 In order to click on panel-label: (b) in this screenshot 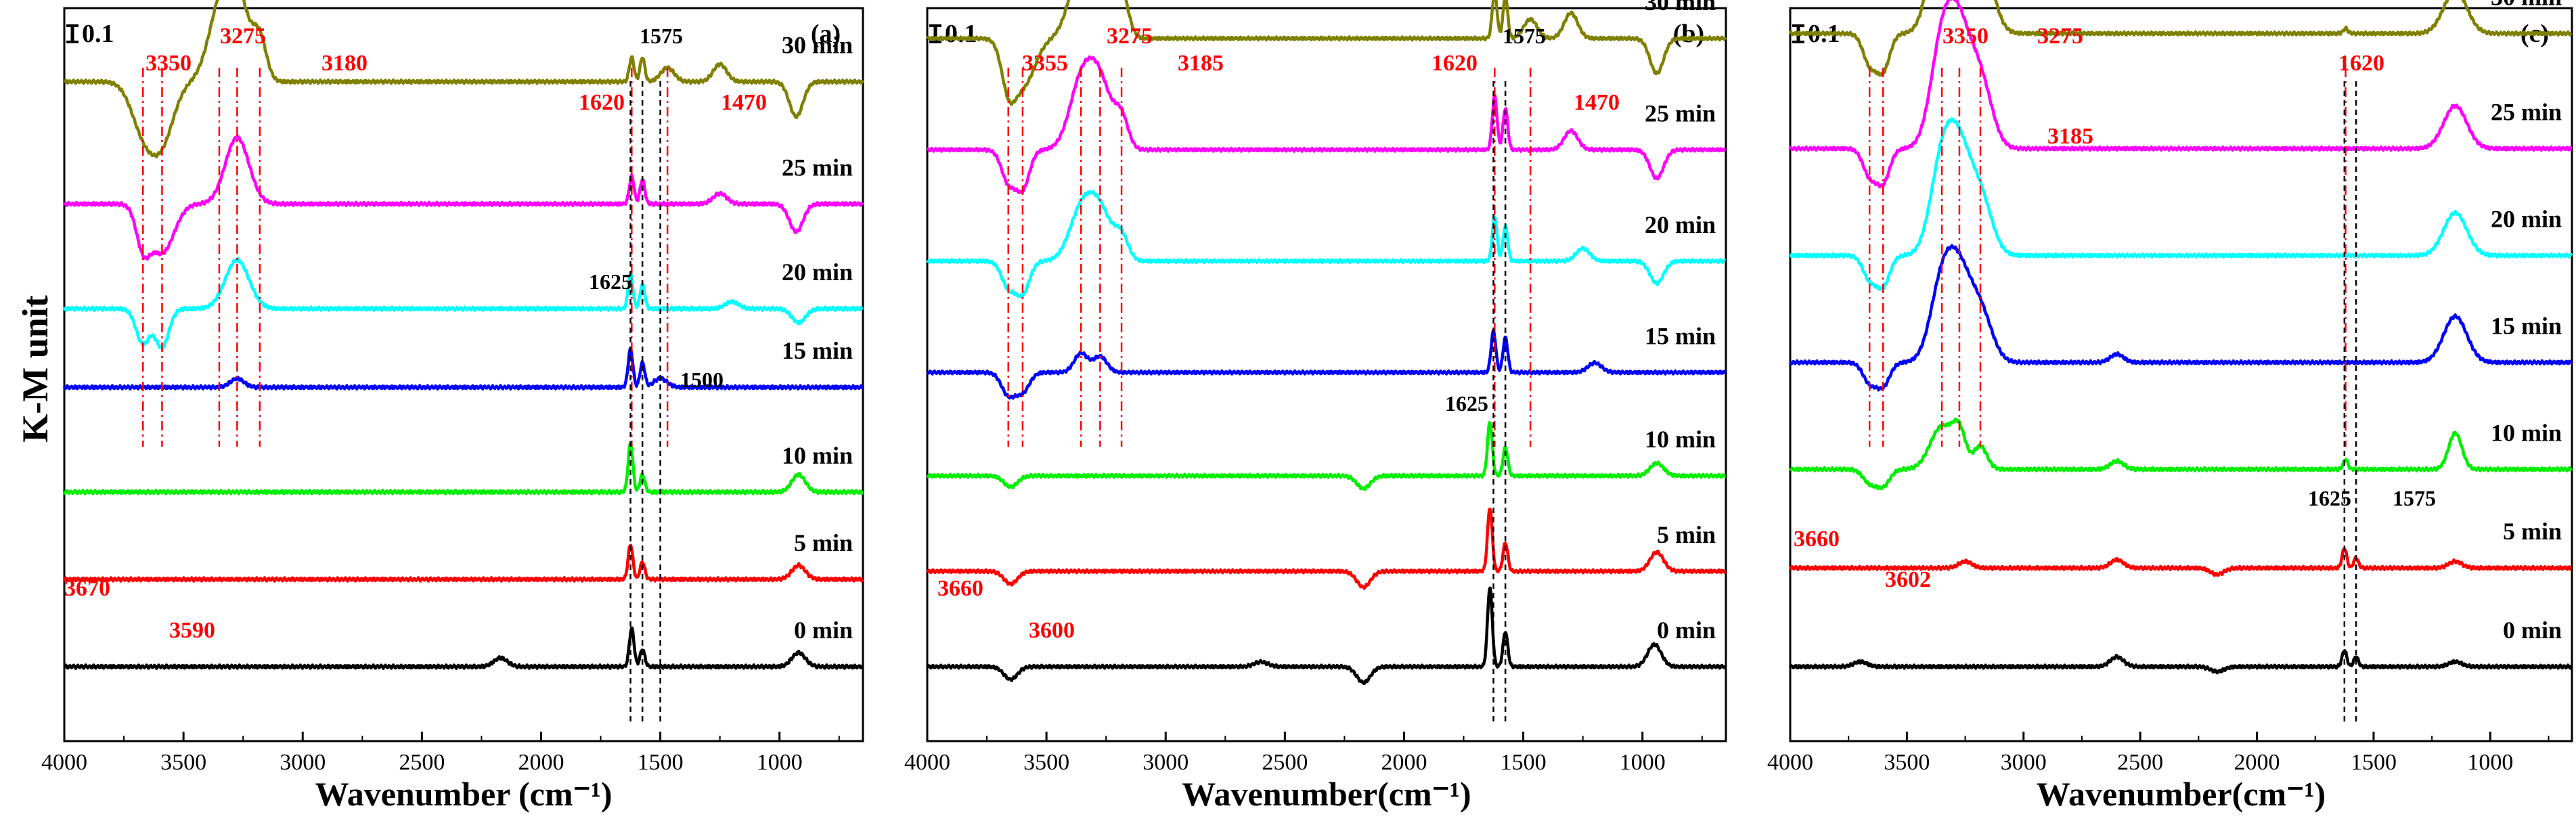, I will do `click(1688, 34)`.